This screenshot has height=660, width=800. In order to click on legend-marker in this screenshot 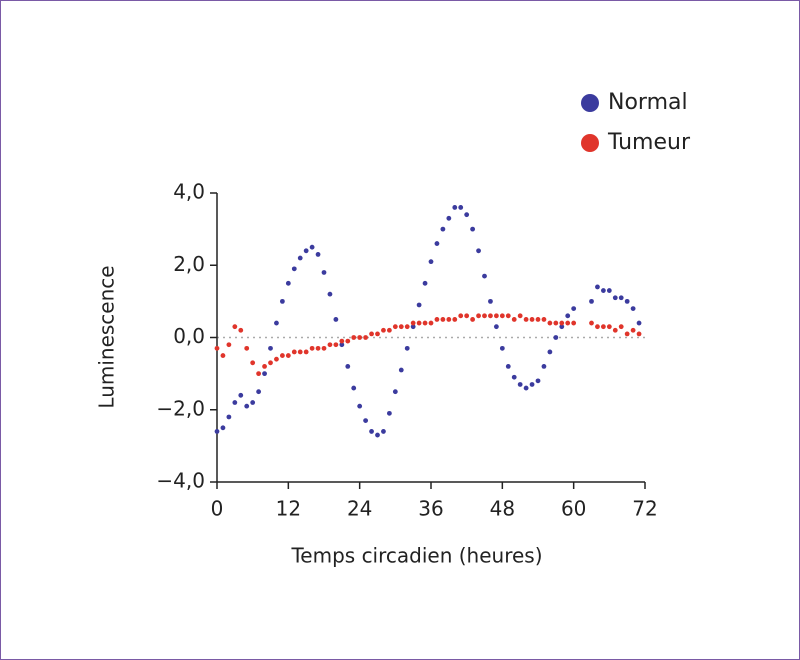, I will do `click(590, 103)`.